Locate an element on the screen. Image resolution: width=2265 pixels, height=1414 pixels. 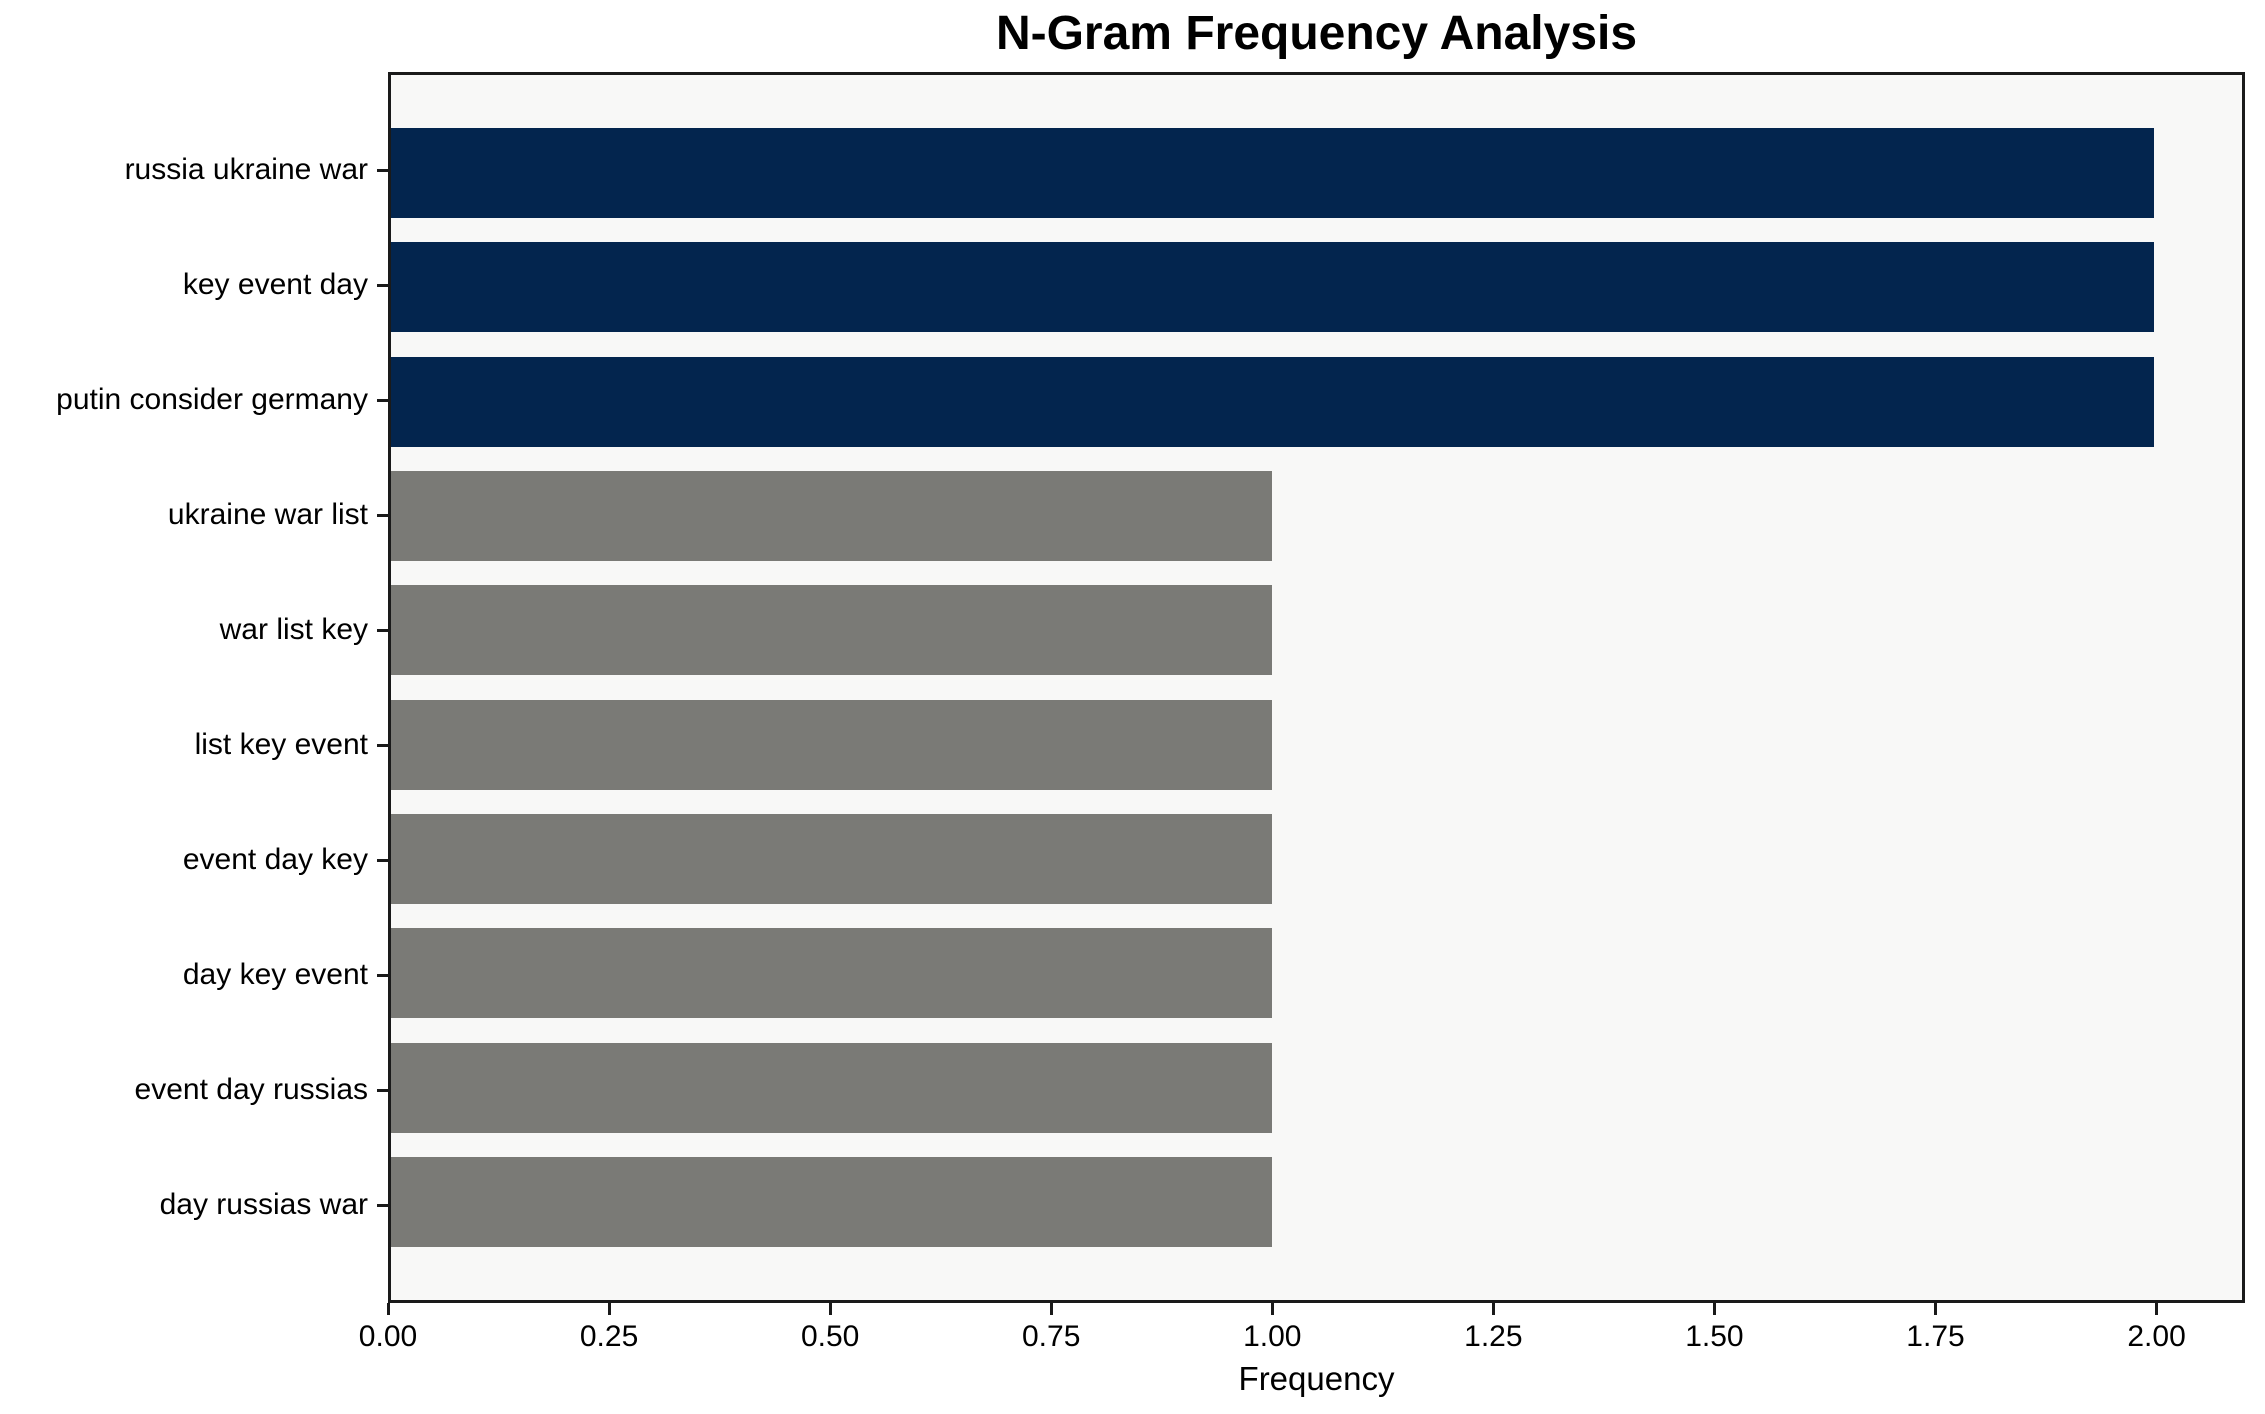
y-tick-label: ukraine war list is located at coordinates (267, 514).